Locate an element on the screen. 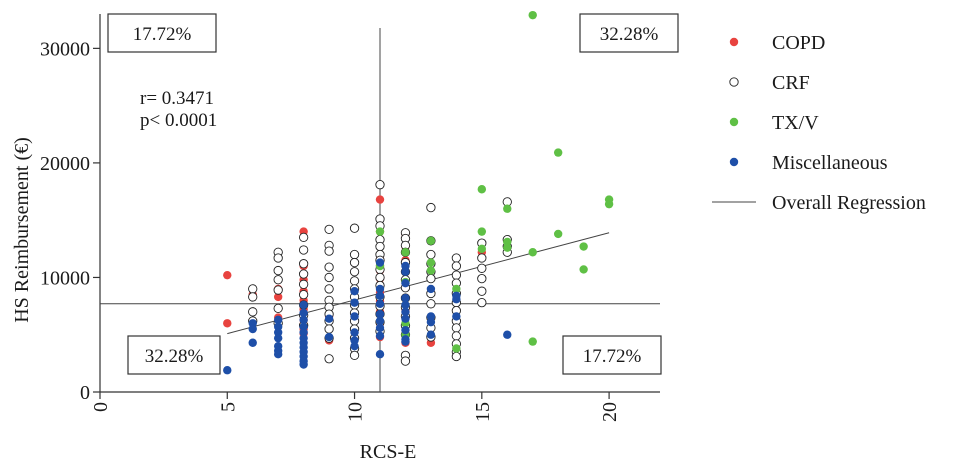 This screenshot has height=465, width=956. legend-label: Miscellaneous is located at coordinates (830, 163).